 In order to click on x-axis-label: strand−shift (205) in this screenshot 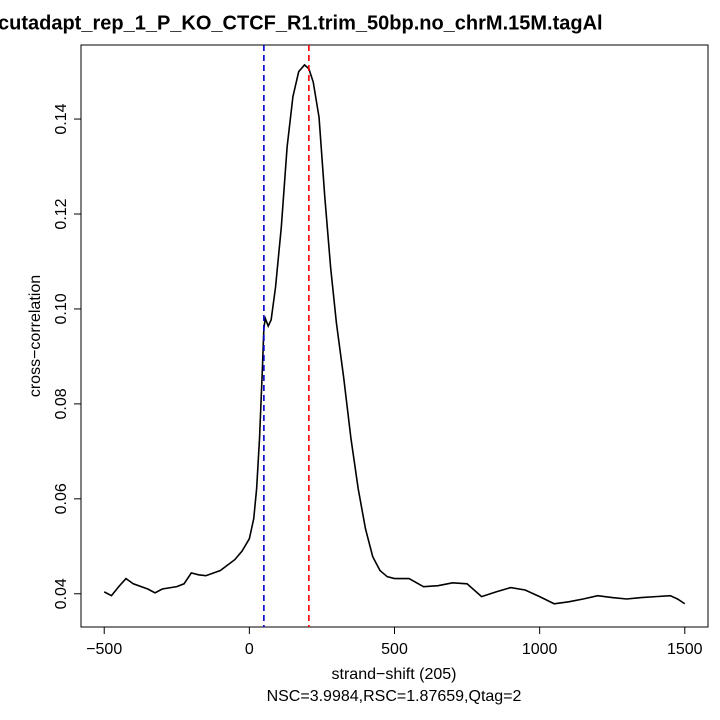, I will do `click(394, 674)`.